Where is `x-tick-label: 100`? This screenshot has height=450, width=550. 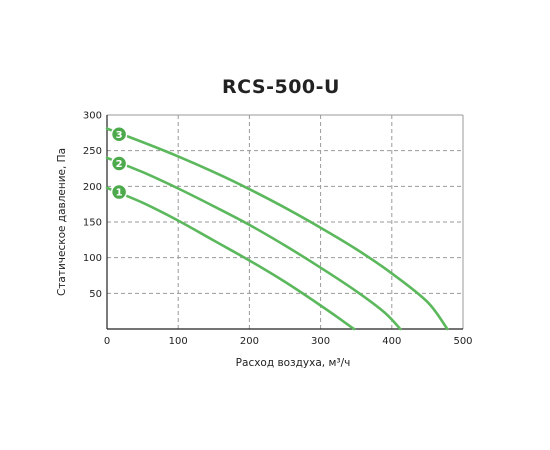 x-tick-label: 100 is located at coordinates (178, 341).